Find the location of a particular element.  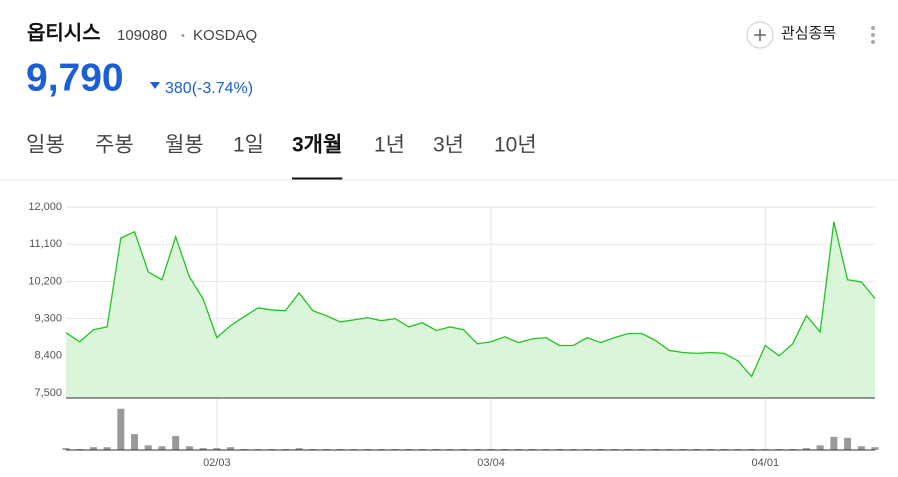

price-change: 380(-3.74%) is located at coordinates (209, 88).